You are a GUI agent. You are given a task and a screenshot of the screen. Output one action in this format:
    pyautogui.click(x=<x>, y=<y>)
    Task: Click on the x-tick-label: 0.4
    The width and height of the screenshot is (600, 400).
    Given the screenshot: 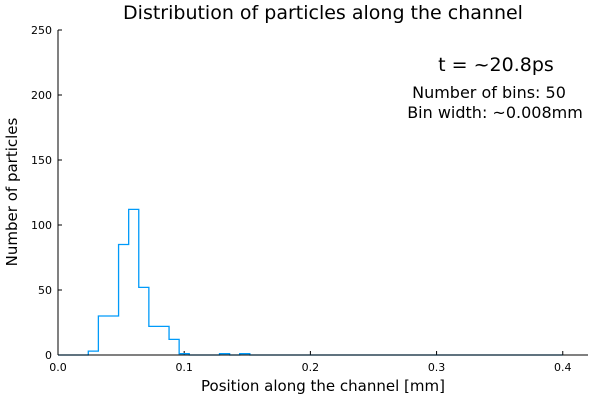 What is the action you would take?
    pyautogui.click(x=563, y=367)
    